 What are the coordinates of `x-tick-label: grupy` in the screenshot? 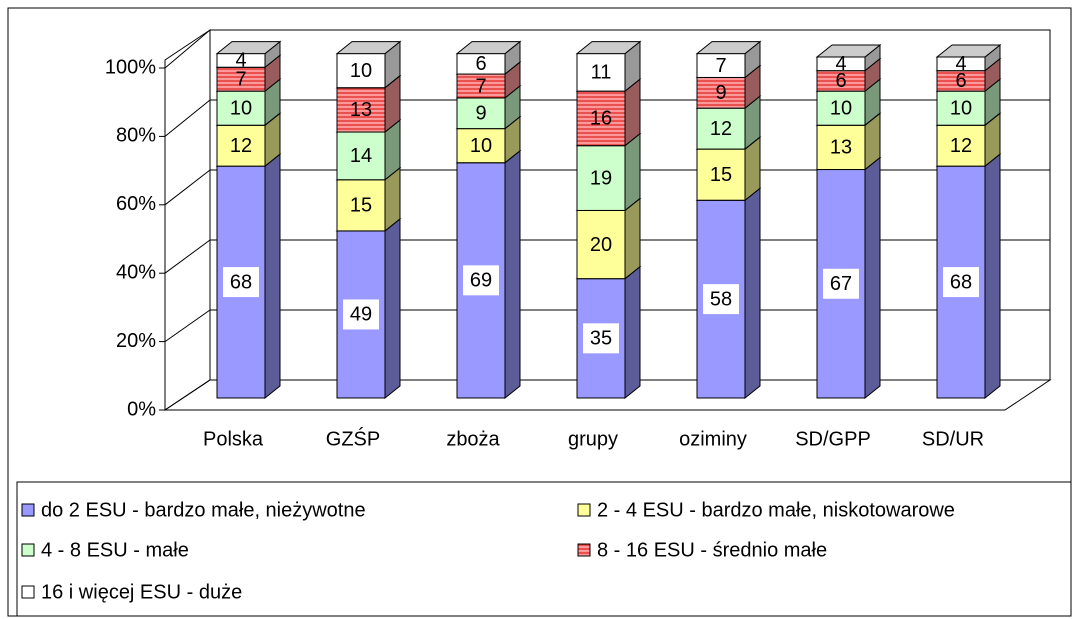 It's located at (593, 439).